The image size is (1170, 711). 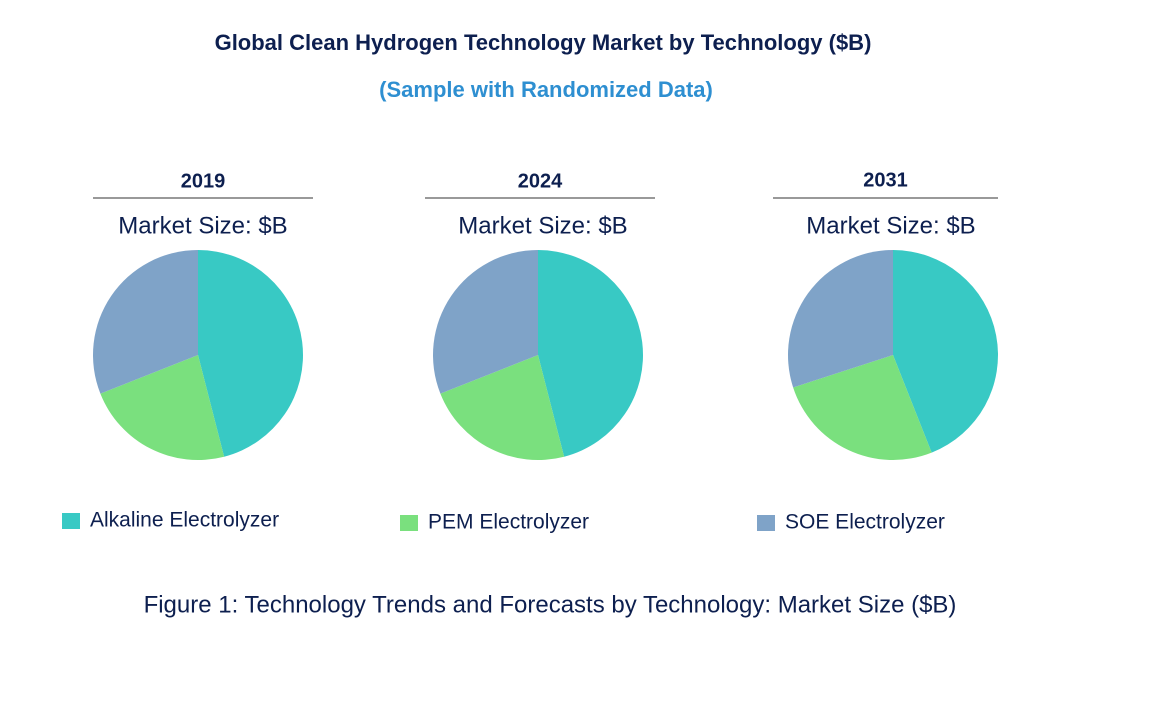 I want to click on legend-label: SOE Electrolyzer, so click(x=865, y=522).